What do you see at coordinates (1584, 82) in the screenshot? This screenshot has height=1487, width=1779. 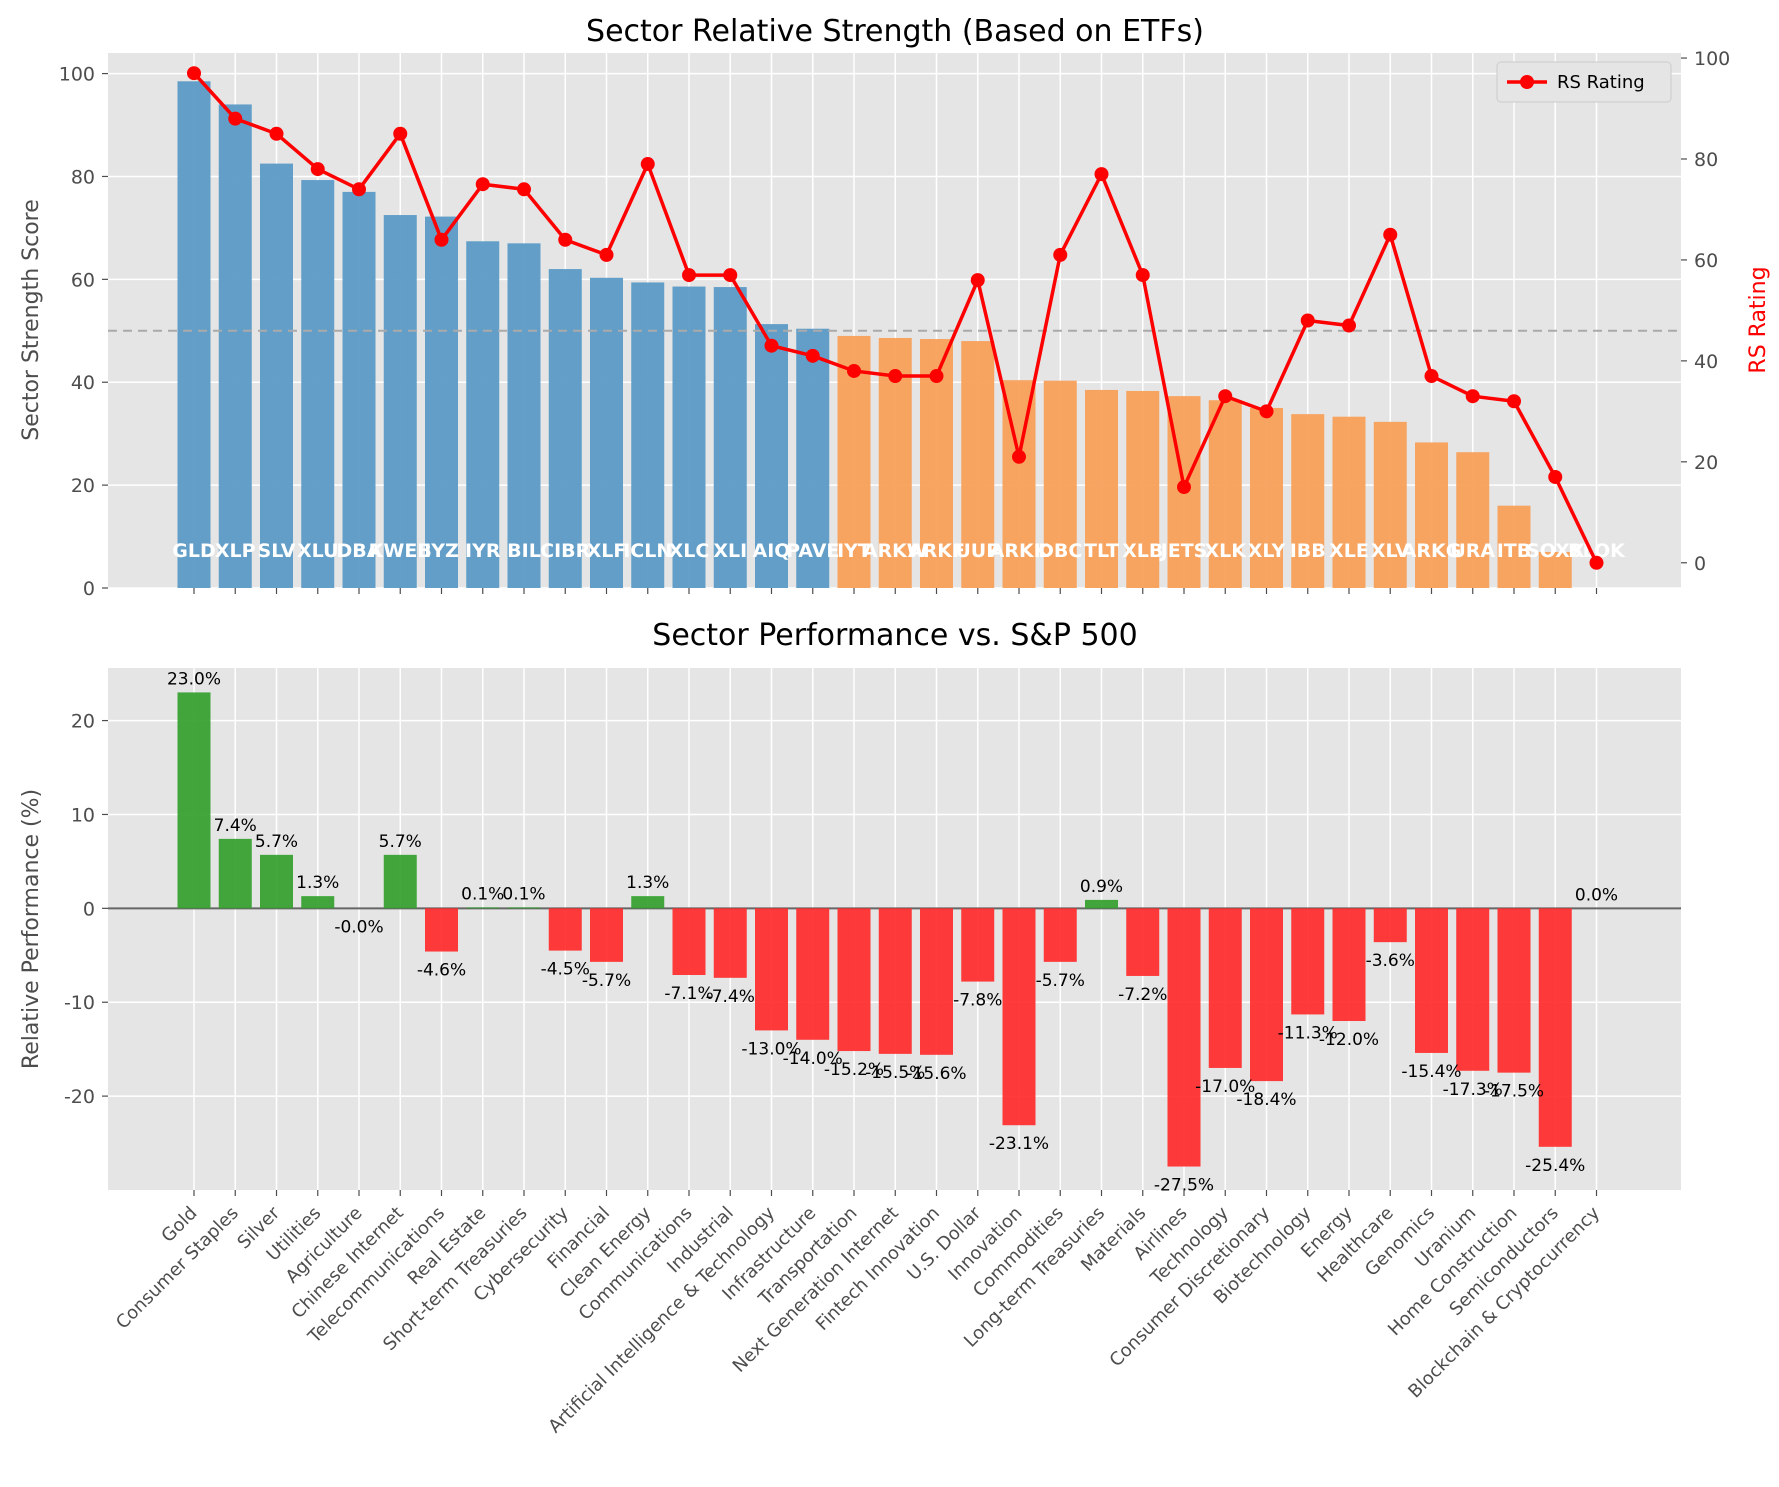 I see `rs-legend: RS Rating` at bounding box center [1584, 82].